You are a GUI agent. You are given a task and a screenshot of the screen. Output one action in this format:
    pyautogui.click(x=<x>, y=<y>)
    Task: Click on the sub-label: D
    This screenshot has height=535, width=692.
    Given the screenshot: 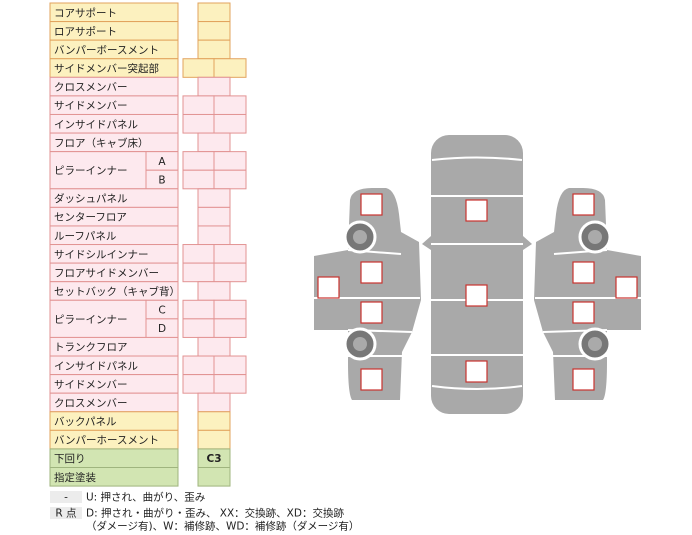 What is the action you would take?
    pyautogui.click(x=162, y=329)
    